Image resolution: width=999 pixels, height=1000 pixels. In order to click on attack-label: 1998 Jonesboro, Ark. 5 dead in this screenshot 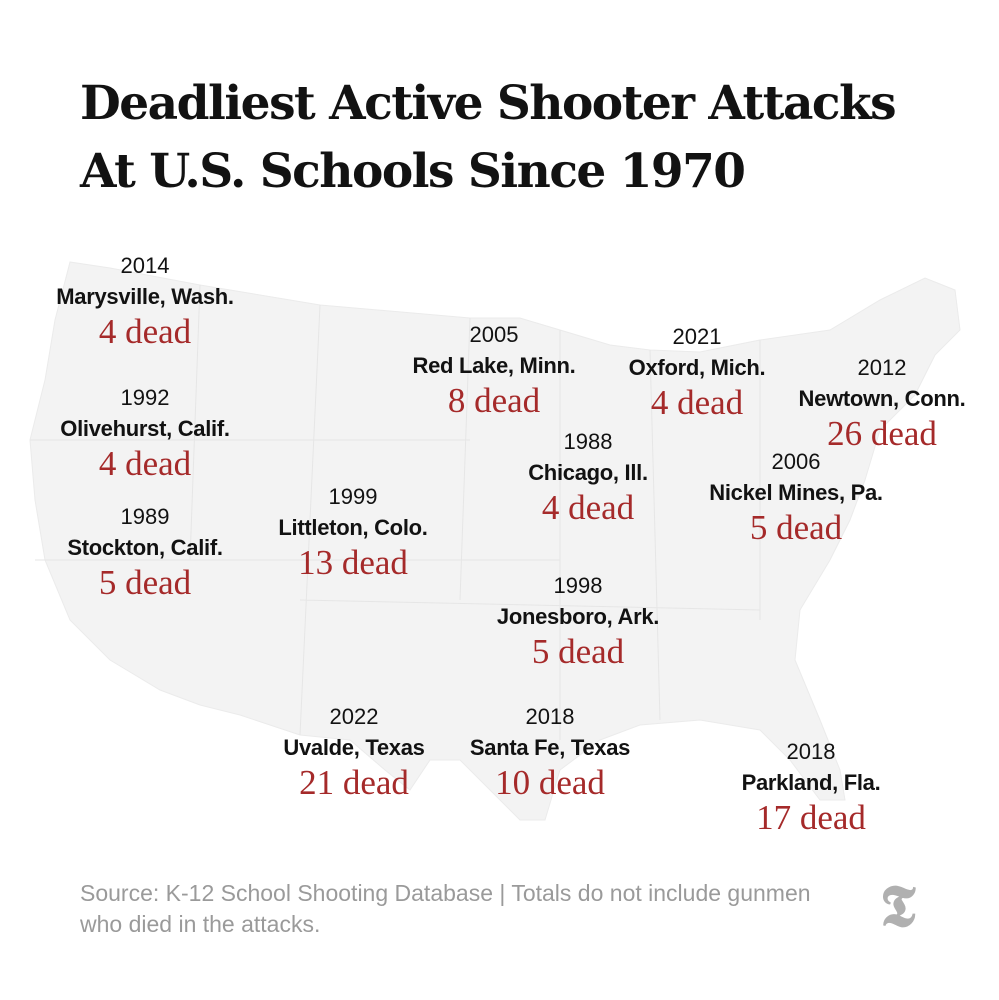, I will do `click(578, 621)`.